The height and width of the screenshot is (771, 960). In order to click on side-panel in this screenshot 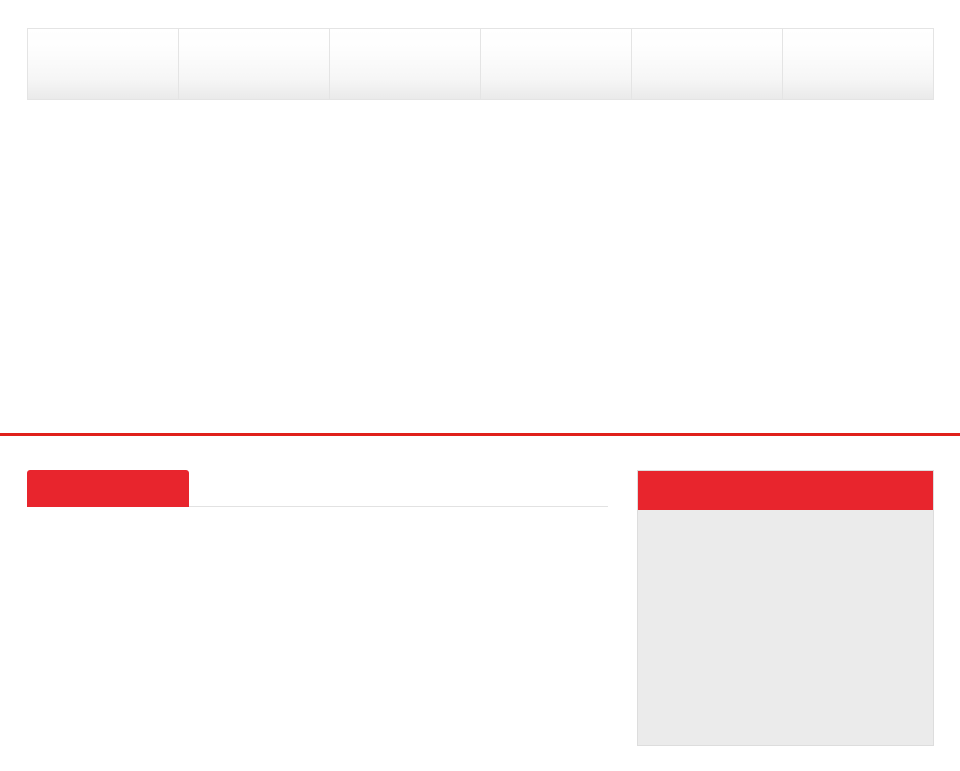, I will do `click(785, 608)`.